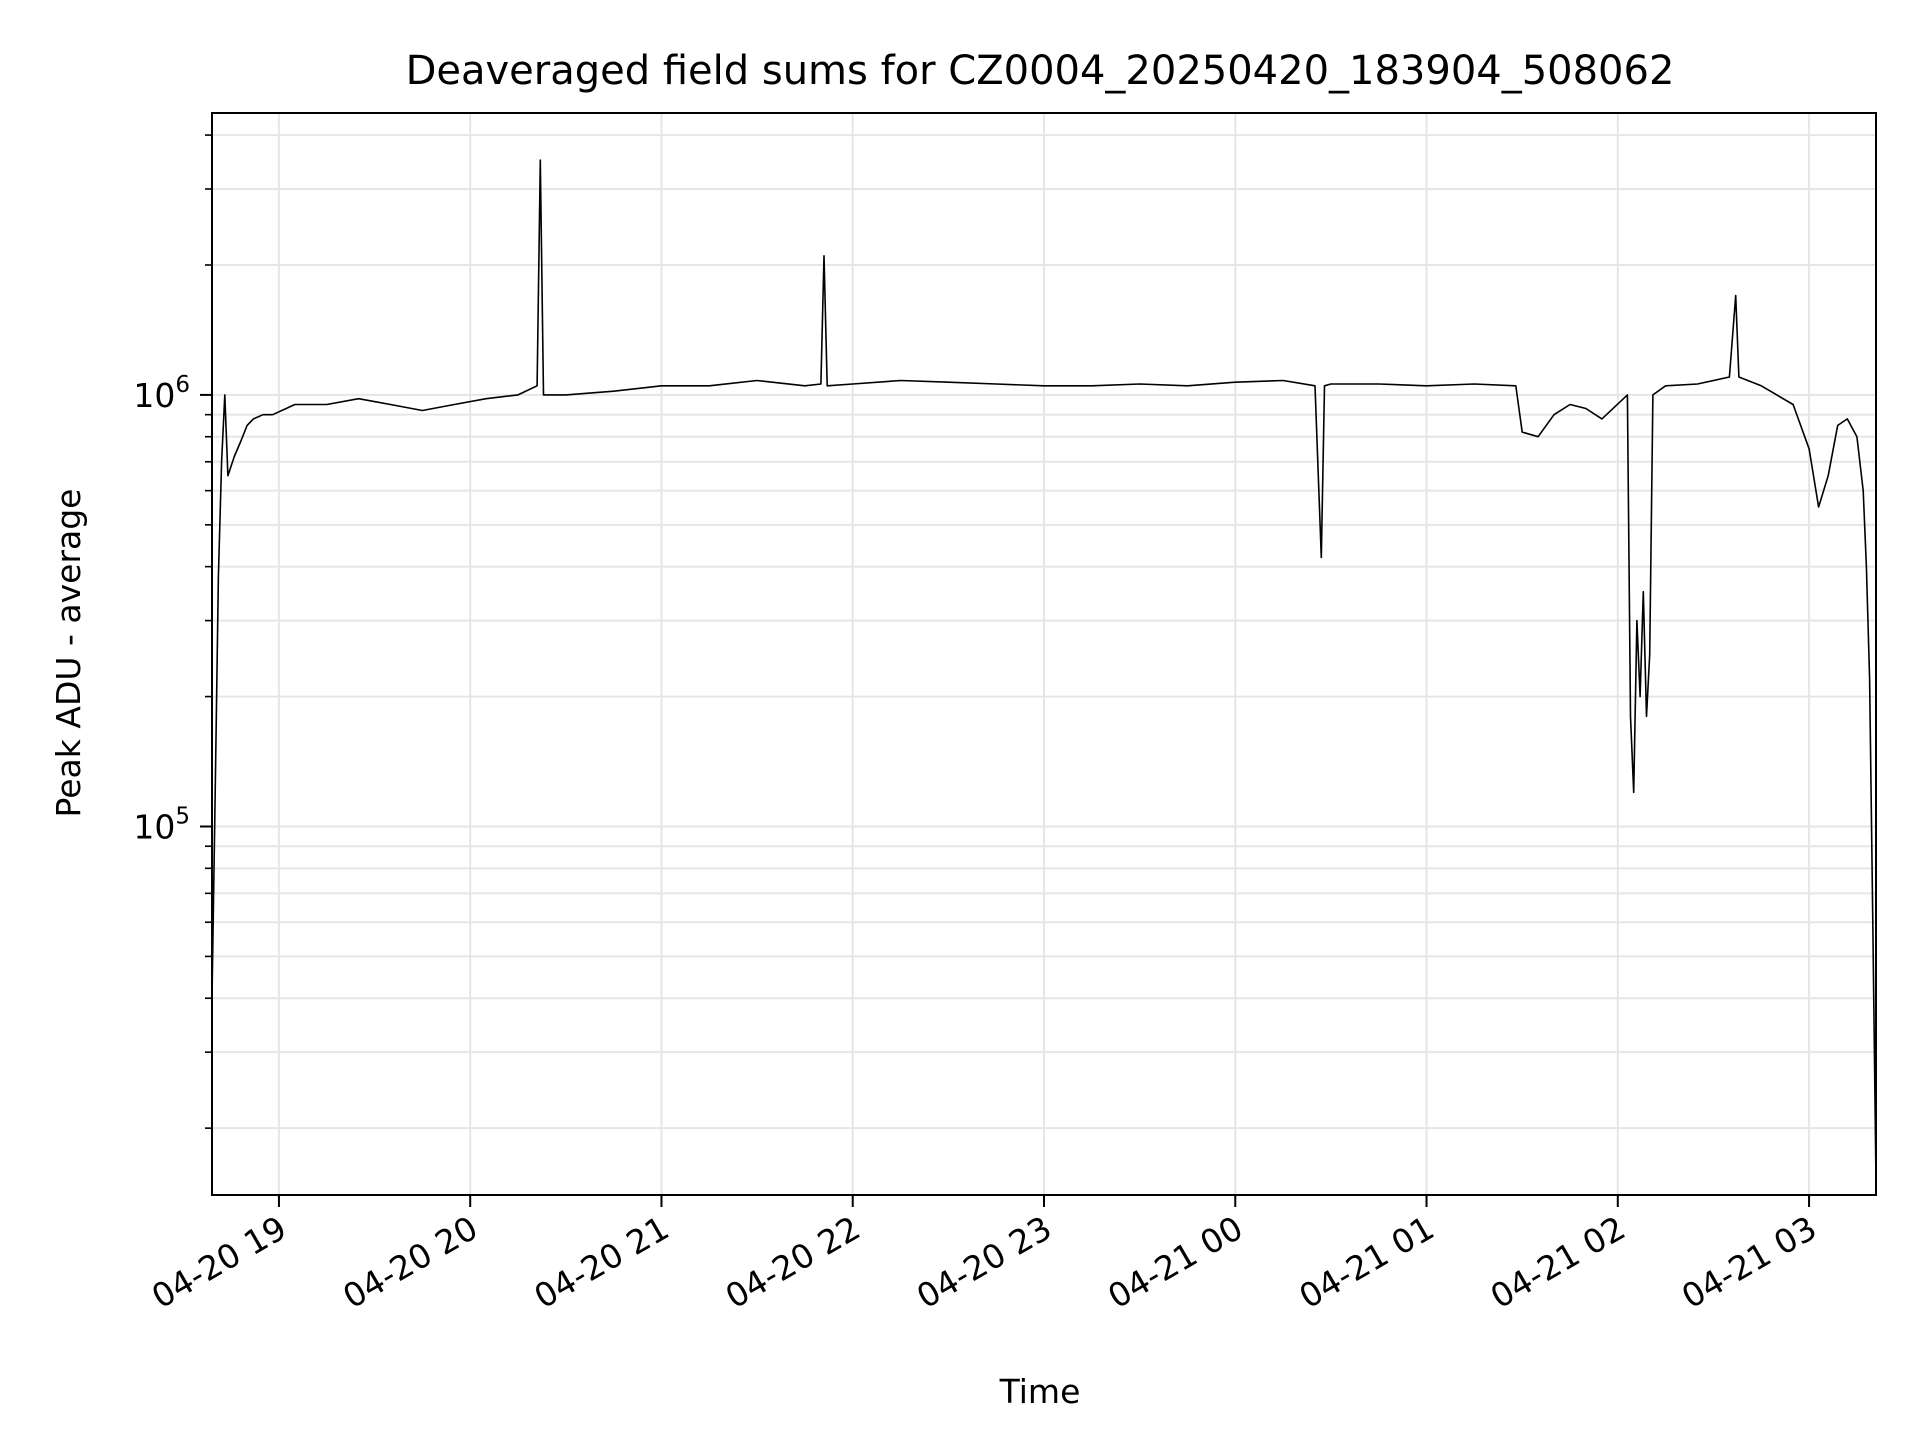 This screenshot has height=1444, width=1920. What do you see at coordinates (68, 653) in the screenshot?
I see `y-axis-label: Peak ADU - average` at bounding box center [68, 653].